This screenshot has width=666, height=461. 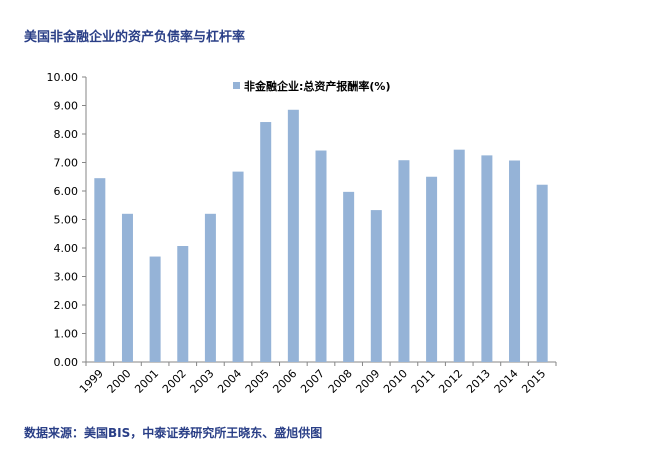 I want to click on x-tick-label: 2001, so click(x=146, y=381).